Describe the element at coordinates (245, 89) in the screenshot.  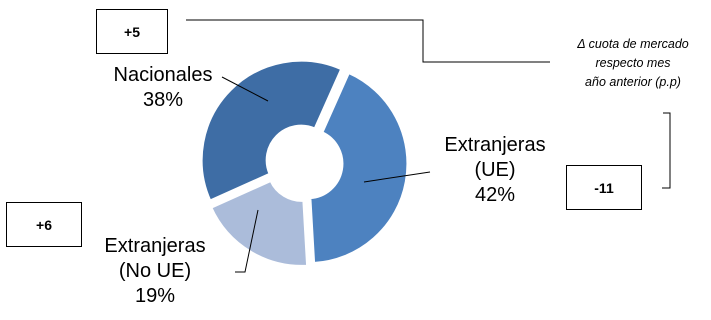
I see `leader-line-nacionales` at that location.